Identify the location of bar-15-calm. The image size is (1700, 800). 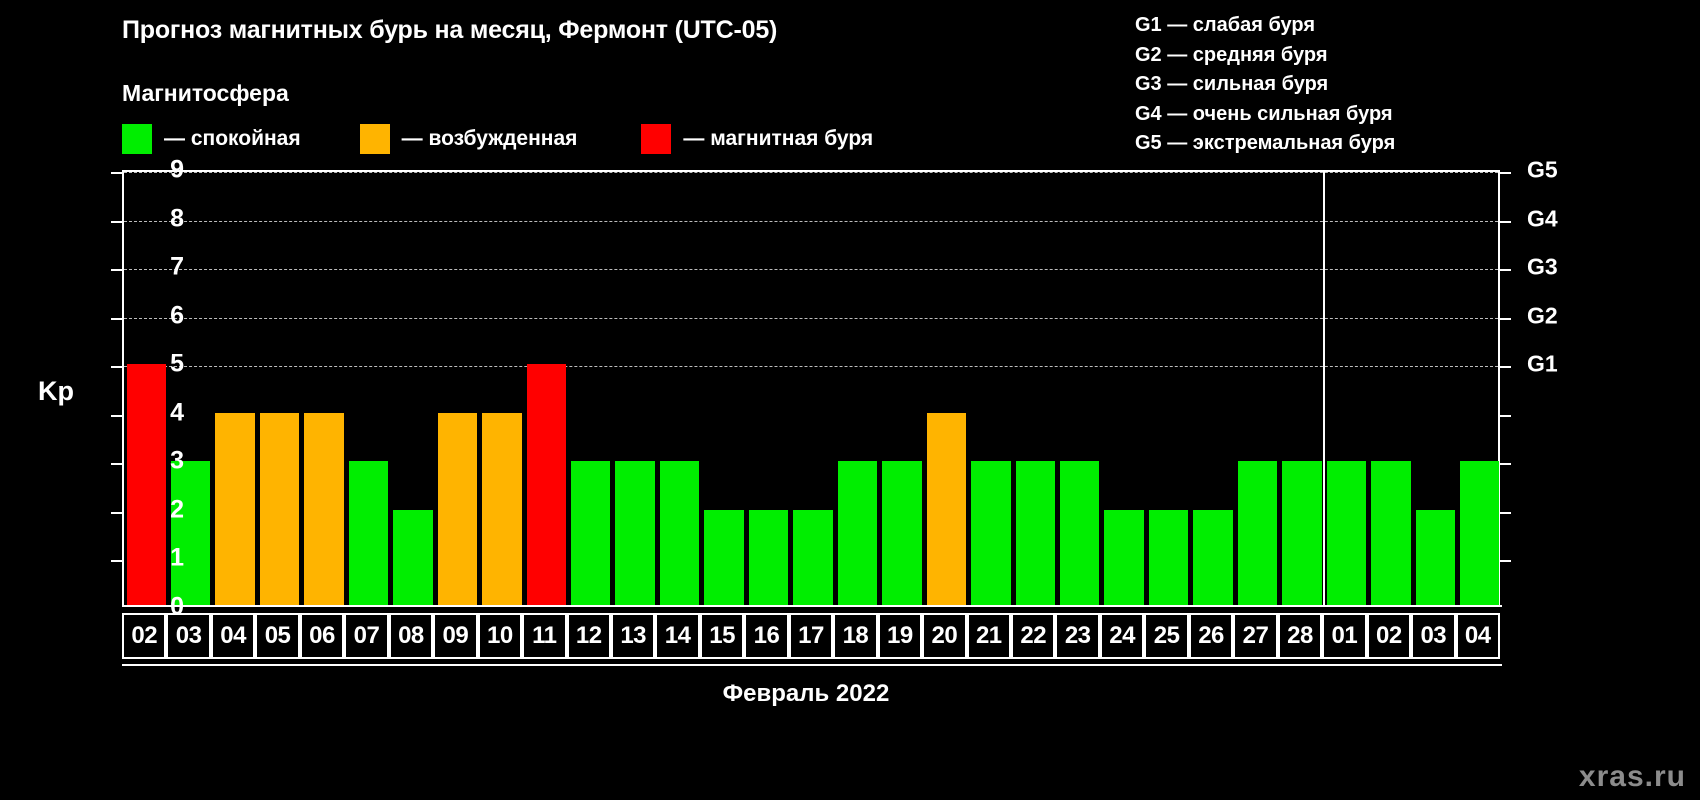
(724, 558).